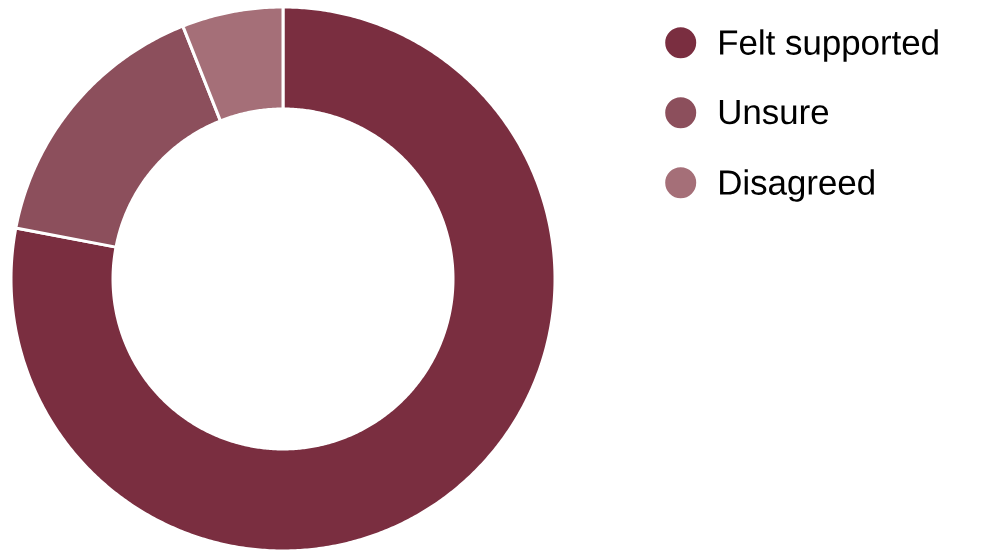 This screenshot has height=559, width=1006. I want to click on legend-label: Disagreed, so click(797, 185).